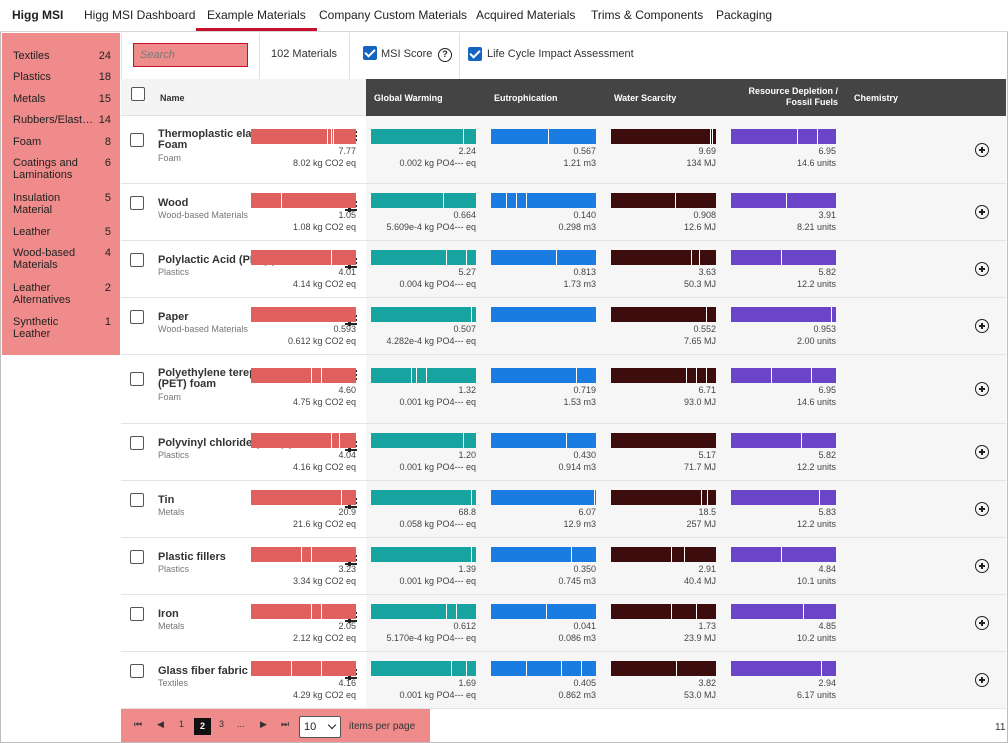  What do you see at coordinates (285, 724) in the screenshot?
I see `last-page-icon: ⏭` at bounding box center [285, 724].